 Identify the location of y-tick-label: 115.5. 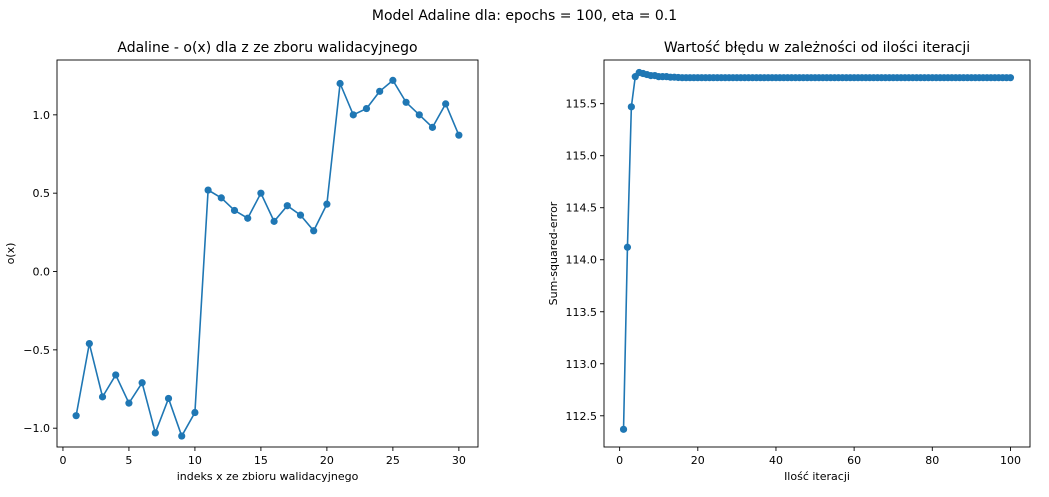
(582, 104).